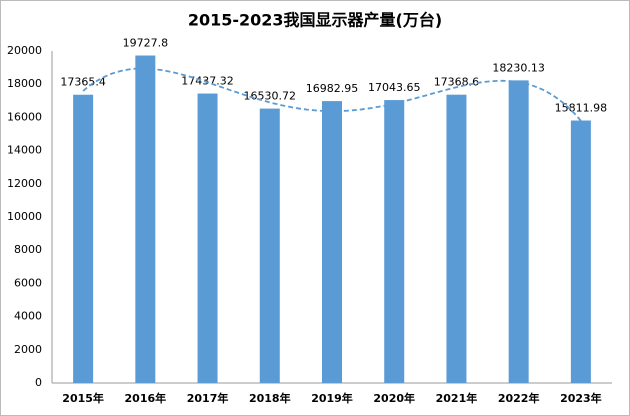 The image size is (630, 416). I want to click on x-tick-label: 2022年, so click(519, 398).